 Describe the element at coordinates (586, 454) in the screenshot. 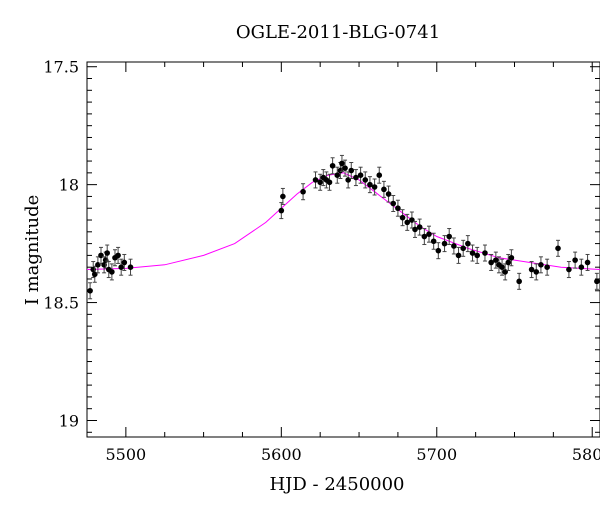

I see `x-tick-label: 5800` at that location.